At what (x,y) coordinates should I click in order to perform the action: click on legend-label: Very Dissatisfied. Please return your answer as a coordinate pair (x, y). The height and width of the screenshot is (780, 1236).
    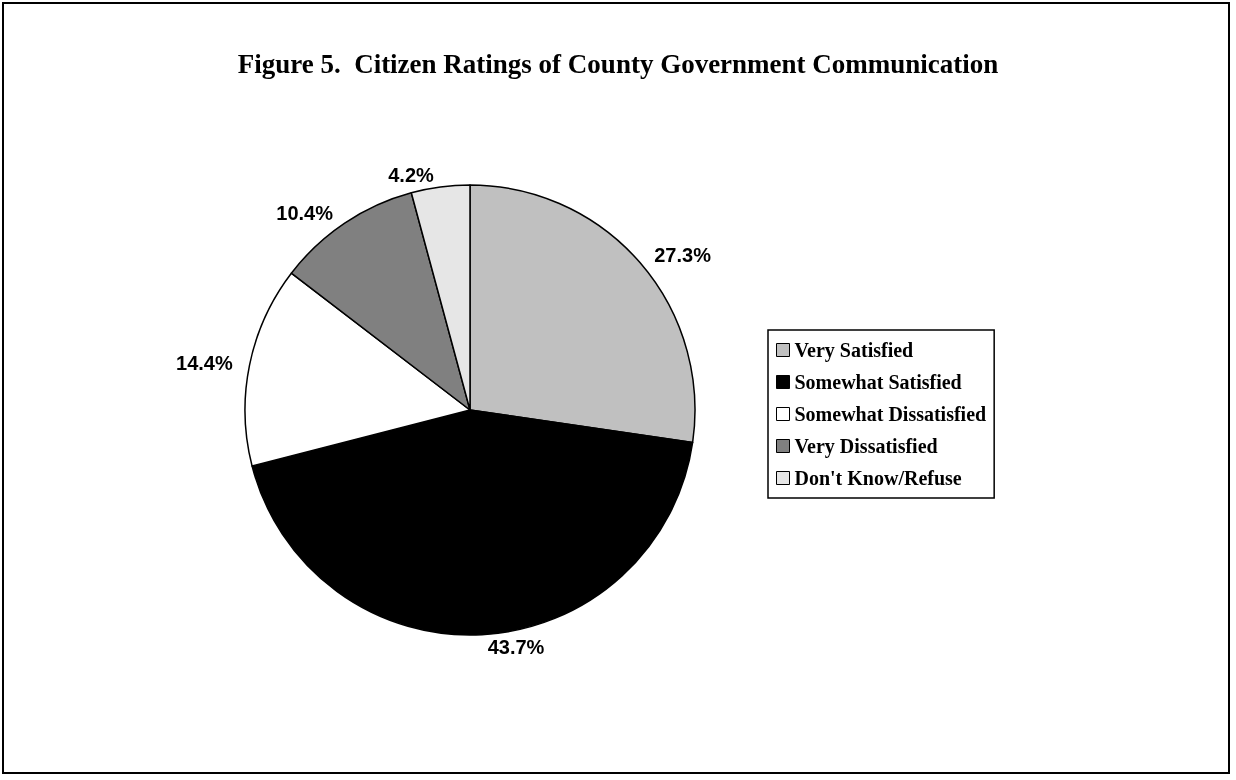
    Looking at the image, I should click on (866, 446).